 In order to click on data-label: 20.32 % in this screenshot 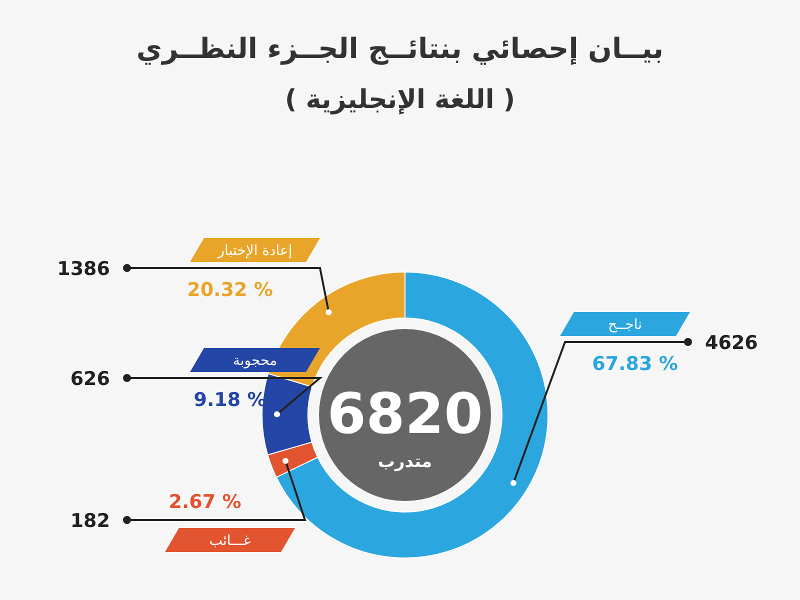, I will do `click(230, 290)`.